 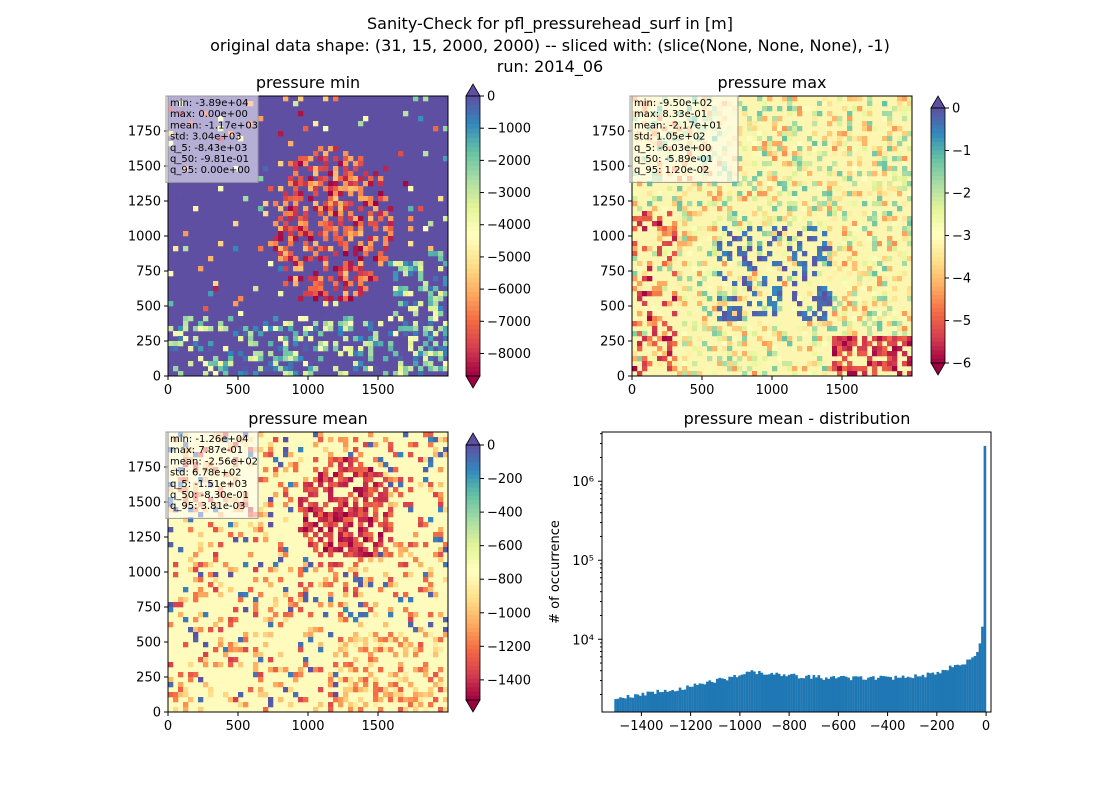 What do you see at coordinates (473, 469) in the screenshot?
I see `colorbar-swatch` at bounding box center [473, 469].